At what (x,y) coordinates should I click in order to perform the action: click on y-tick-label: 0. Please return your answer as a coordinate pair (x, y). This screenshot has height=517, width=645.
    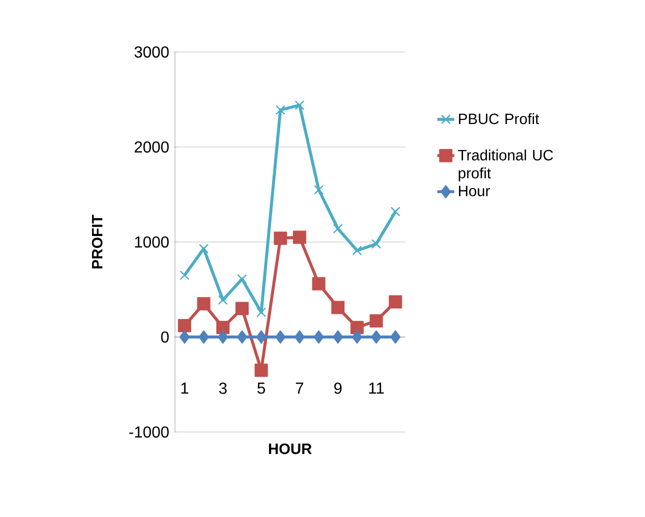
    Looking at the image, I should click on (165, 337).